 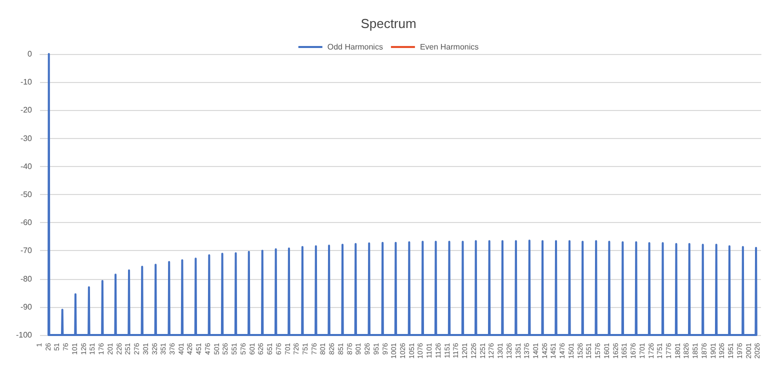 I want to click on y-tick-label: 0, so click(x=30, y=54).